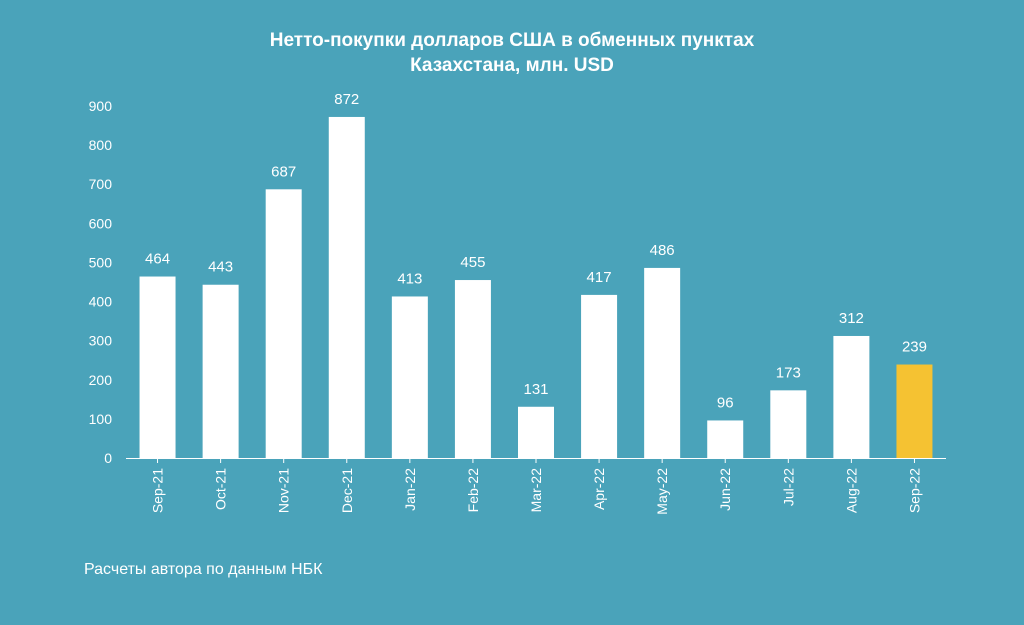 This screenshot has height=625, width=1024. What do you see at coordinates (535, 389) in the screenshot?
I see `data-label: 131` at bounding box center [535, 389].